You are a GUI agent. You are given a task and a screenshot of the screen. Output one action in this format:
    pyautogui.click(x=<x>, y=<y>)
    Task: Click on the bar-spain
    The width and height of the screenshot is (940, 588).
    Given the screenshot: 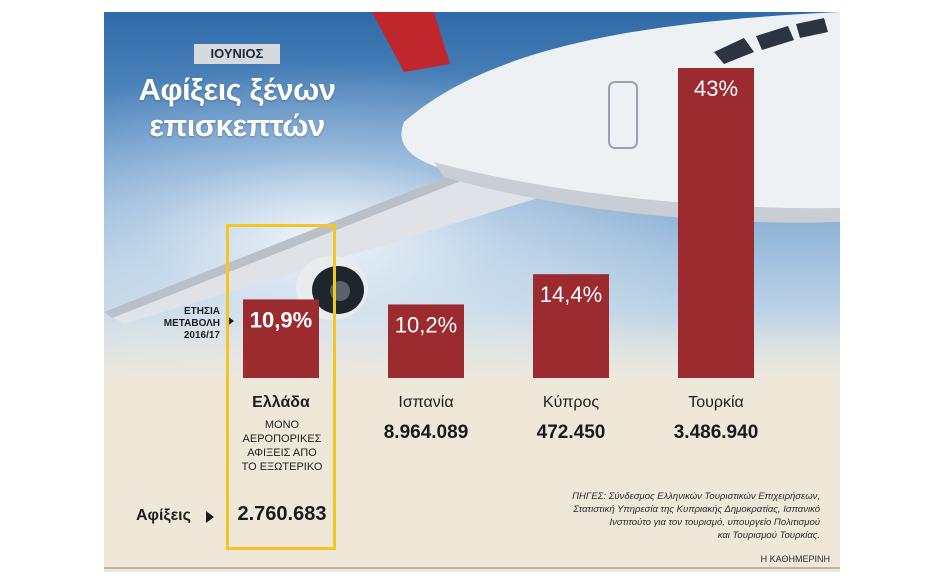 What is the action you would take?
    pyautogui.click(x=426, y=341)
    